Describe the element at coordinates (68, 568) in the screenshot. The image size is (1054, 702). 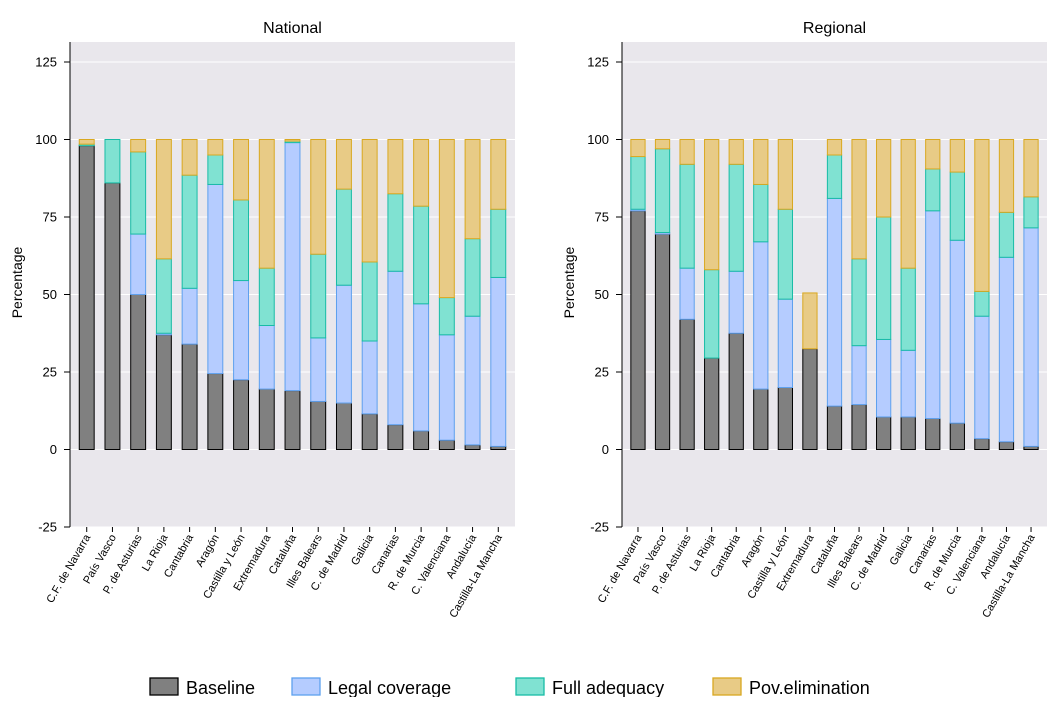
I see `x-tick-label: C.F. de Navarra` at that location.